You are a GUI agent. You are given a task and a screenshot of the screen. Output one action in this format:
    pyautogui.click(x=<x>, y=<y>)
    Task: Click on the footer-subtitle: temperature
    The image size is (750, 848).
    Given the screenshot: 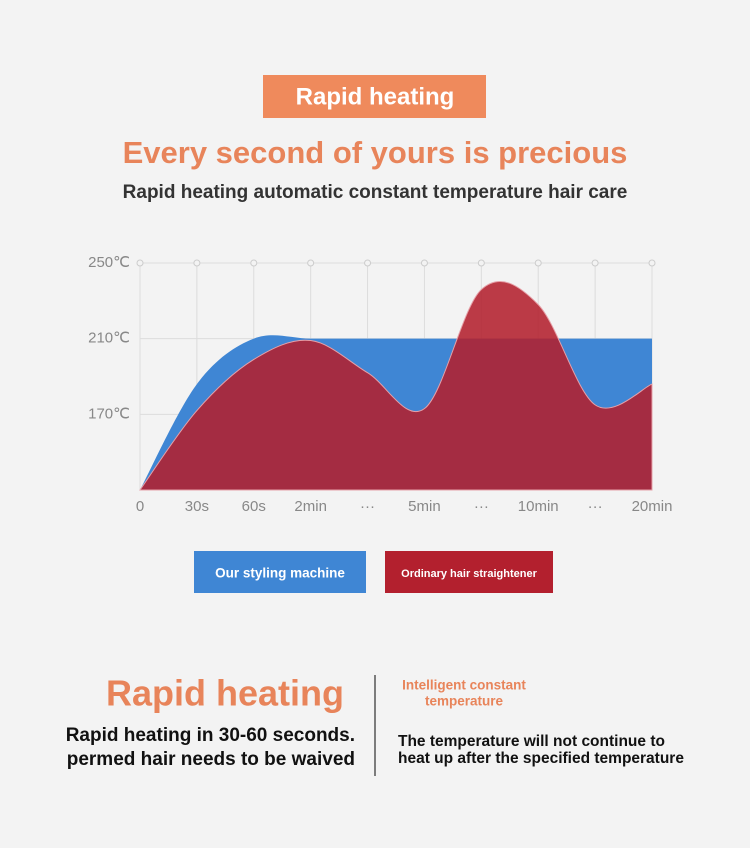 What is the action you would take?
    pyautogui.click(x=464, y=701)
    